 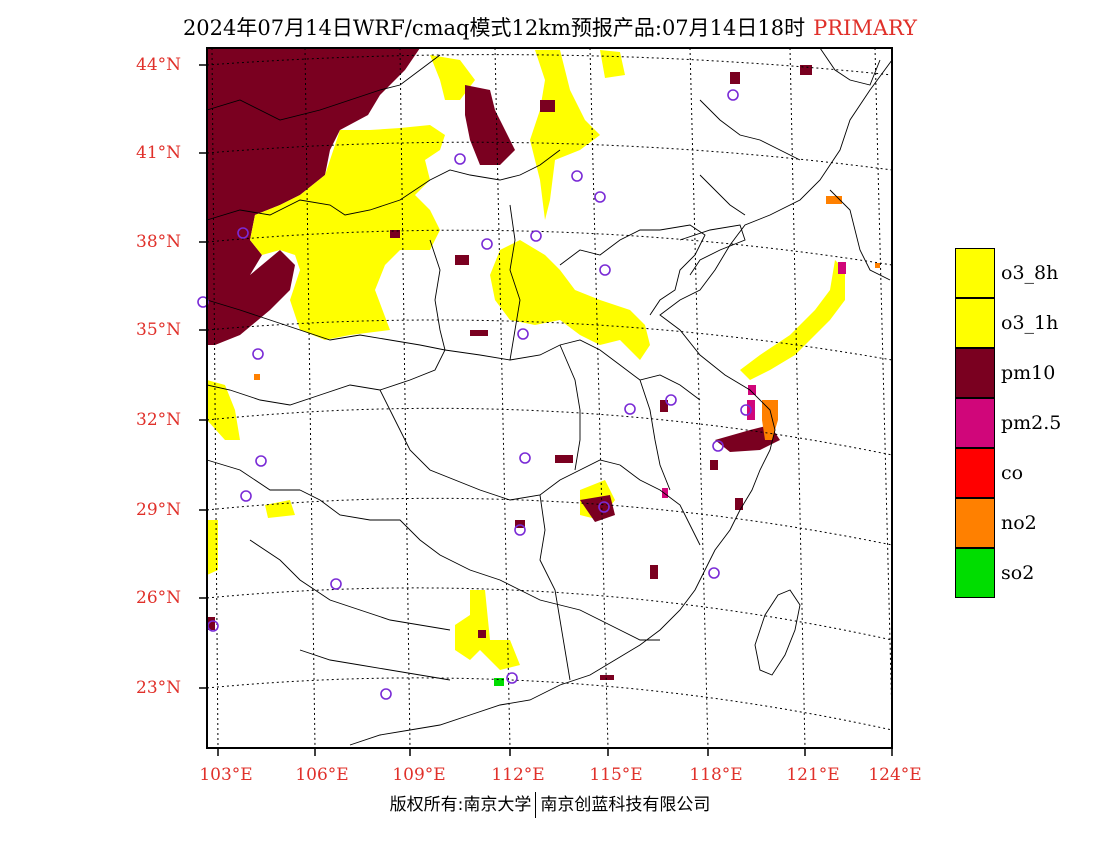 I want to click on title-tag: PRIMARY, so click(x=865, y=28).